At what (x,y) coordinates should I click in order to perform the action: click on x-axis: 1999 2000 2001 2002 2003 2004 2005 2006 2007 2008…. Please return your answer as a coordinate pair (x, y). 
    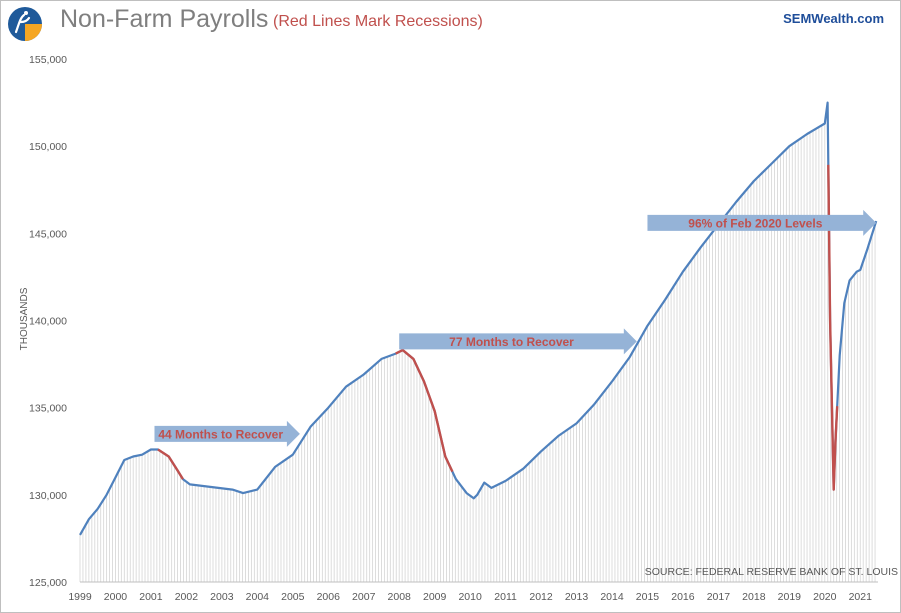
    Looking at the image, I should click on (473, 592).